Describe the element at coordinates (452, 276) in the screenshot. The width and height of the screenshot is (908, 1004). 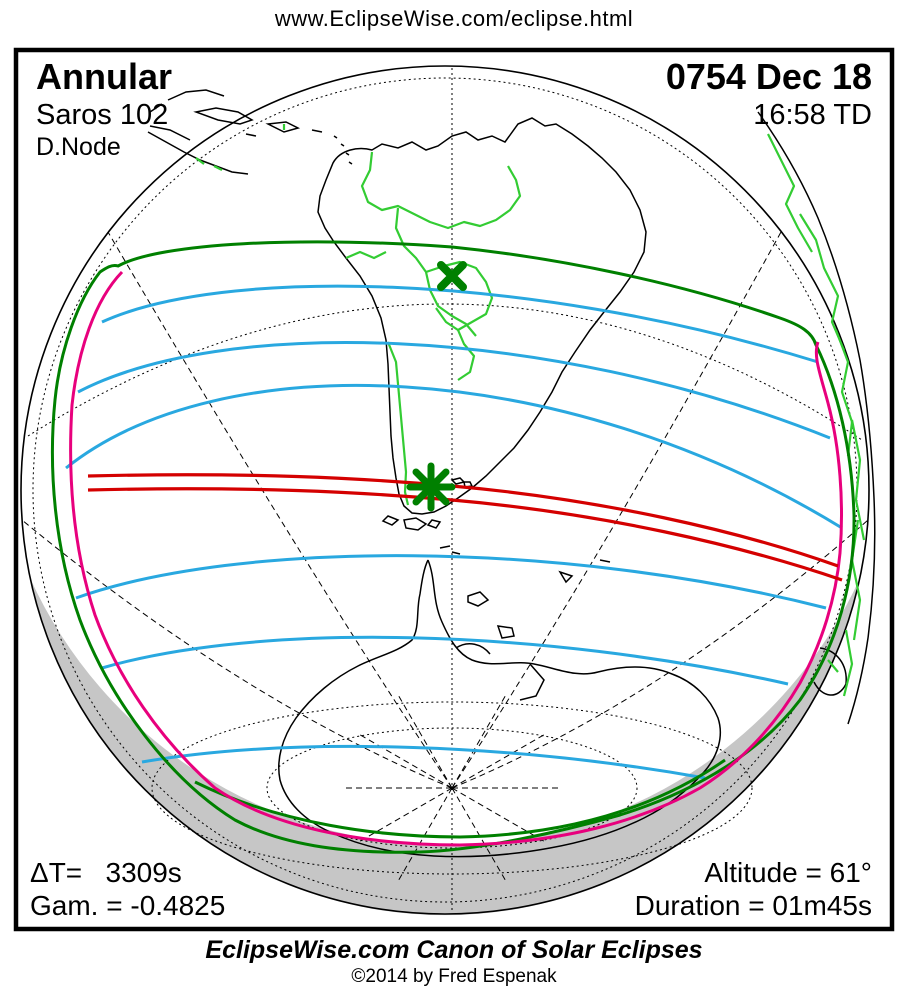
I see `green-x-marker` at that location.